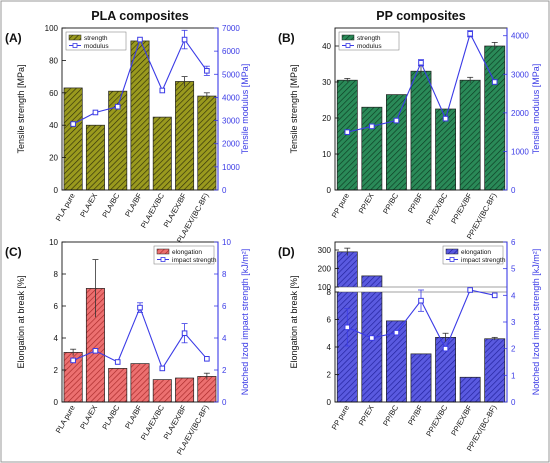 The image size is (550, 463). I want to click on axis-break-gap, so click(421, 289).